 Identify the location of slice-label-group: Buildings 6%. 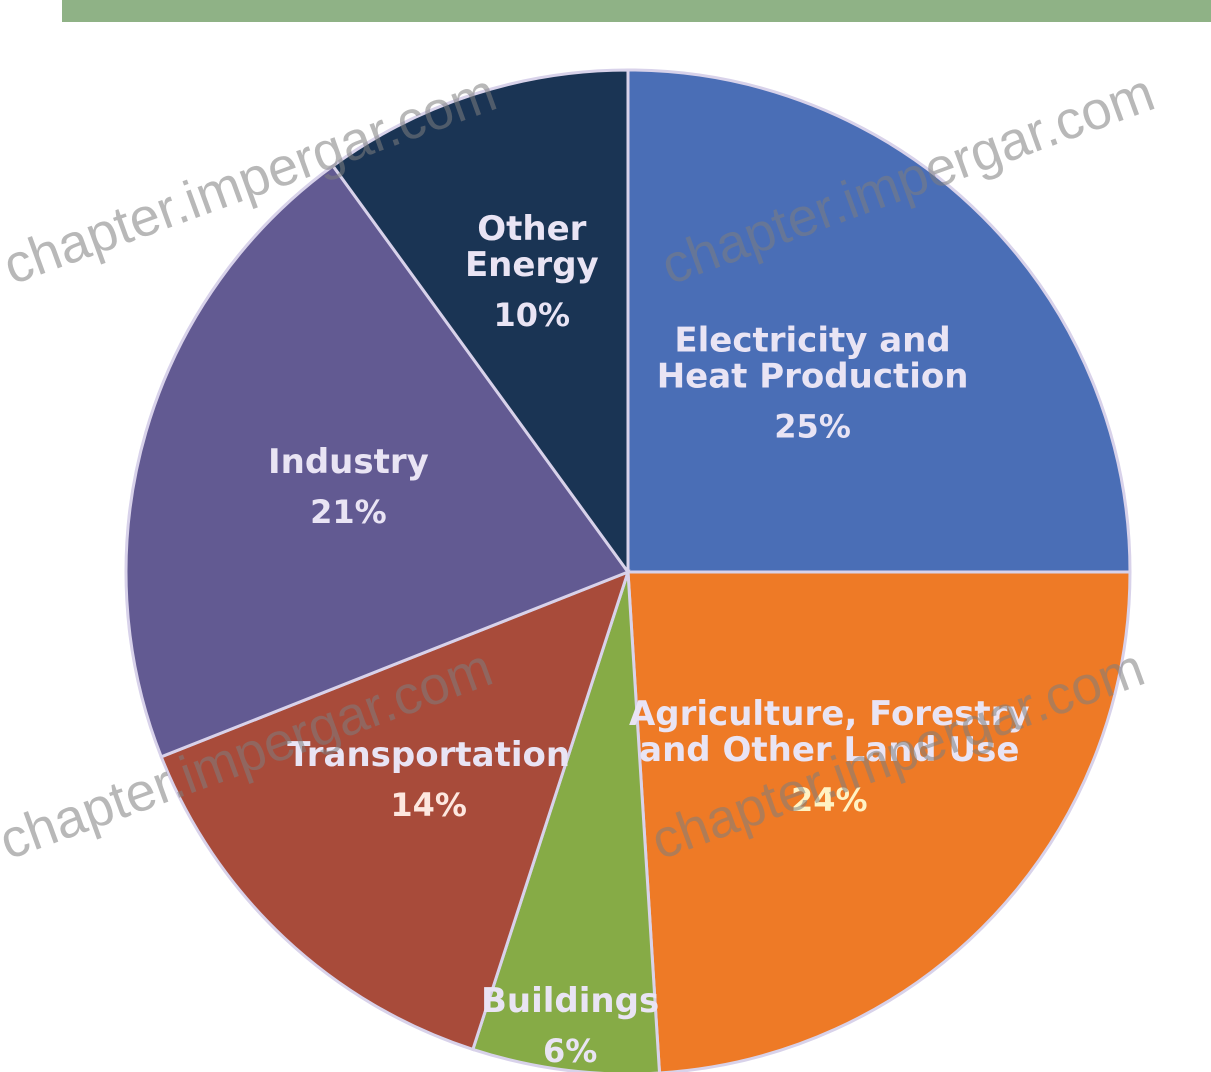
(570, 1025).